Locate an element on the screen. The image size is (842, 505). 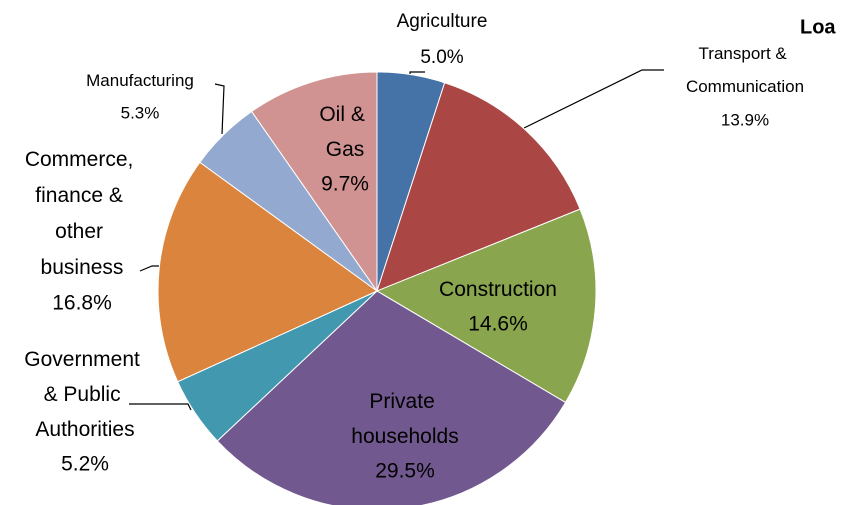
slice-label: Government & Public Authorities is located at coordinates (84, 394).